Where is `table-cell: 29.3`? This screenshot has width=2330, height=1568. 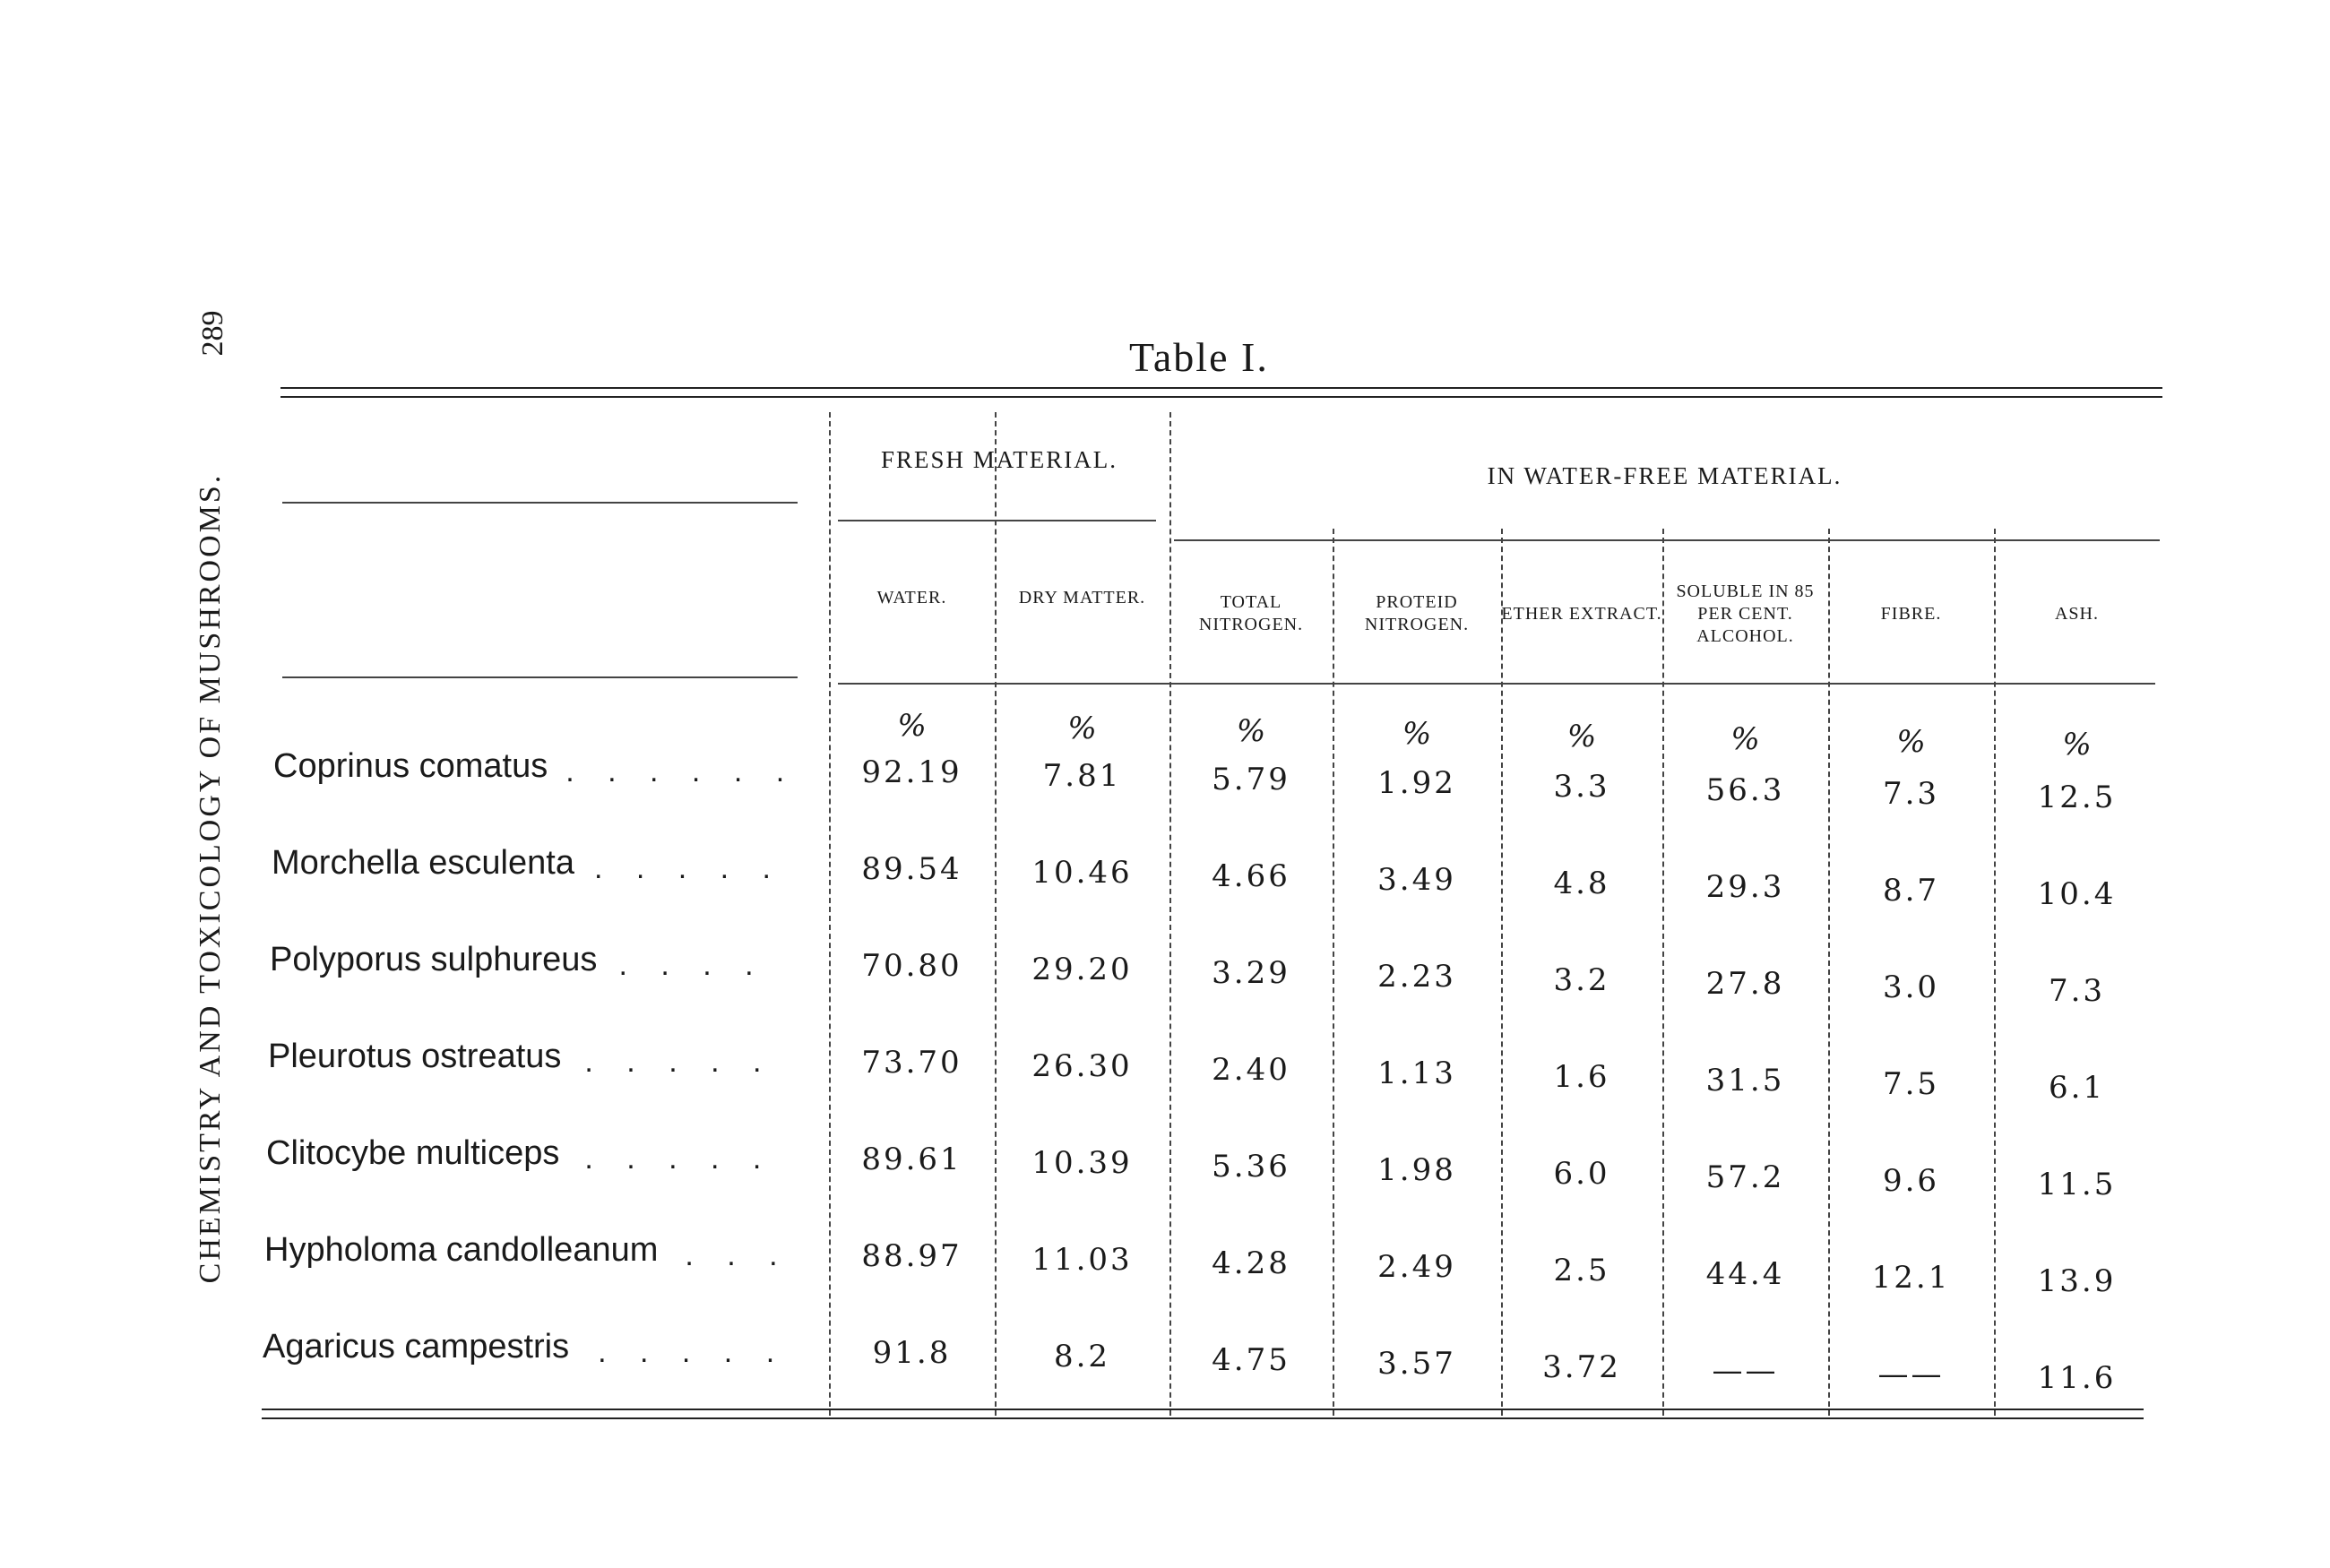 table-cell: 29.3 is located at coordinates (1745, 887).